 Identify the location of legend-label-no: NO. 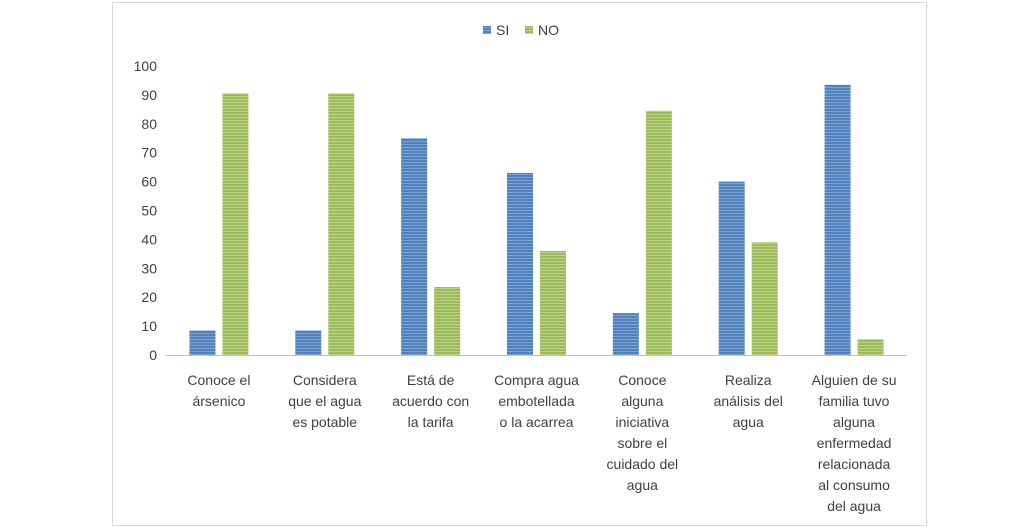
(548, 30).